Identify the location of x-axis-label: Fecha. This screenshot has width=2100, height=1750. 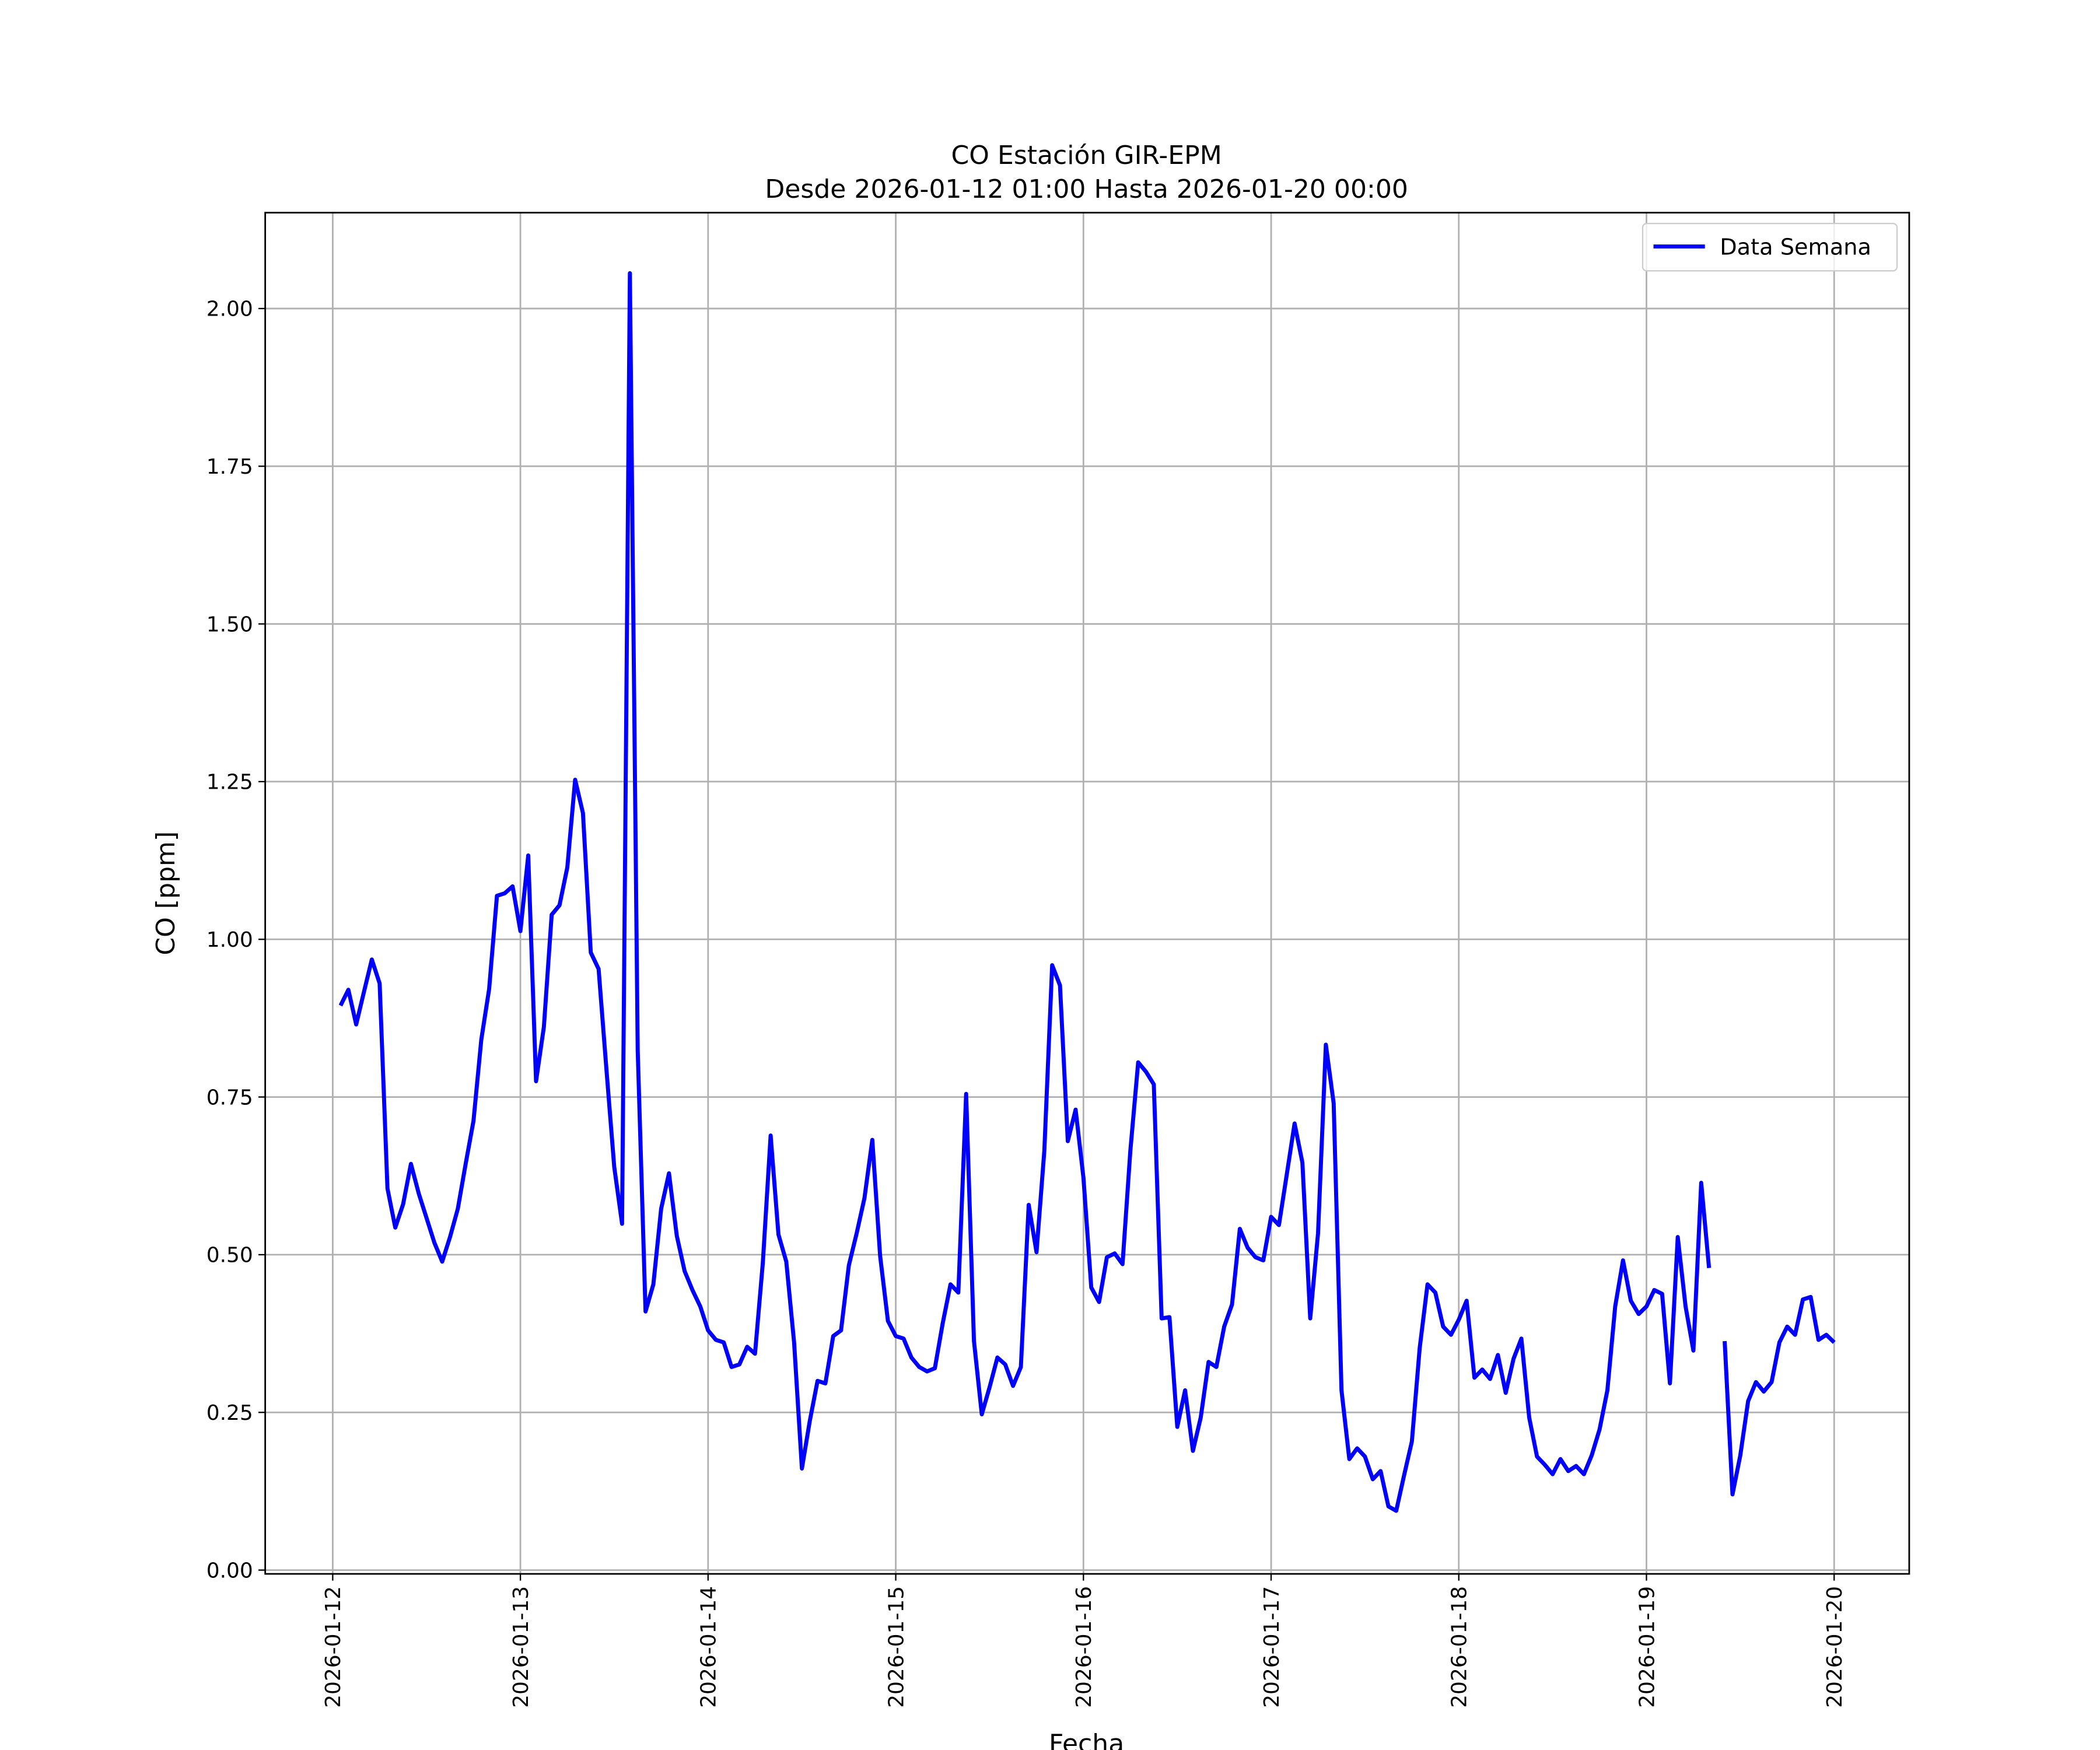
(1086, 1739).